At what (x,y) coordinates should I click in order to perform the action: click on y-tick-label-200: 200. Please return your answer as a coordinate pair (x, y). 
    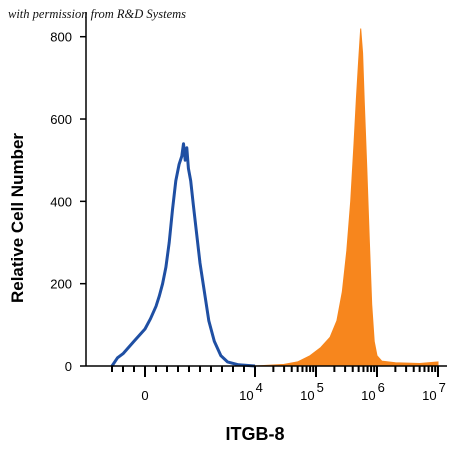
    Looking at the image, I should click on (61, 284).